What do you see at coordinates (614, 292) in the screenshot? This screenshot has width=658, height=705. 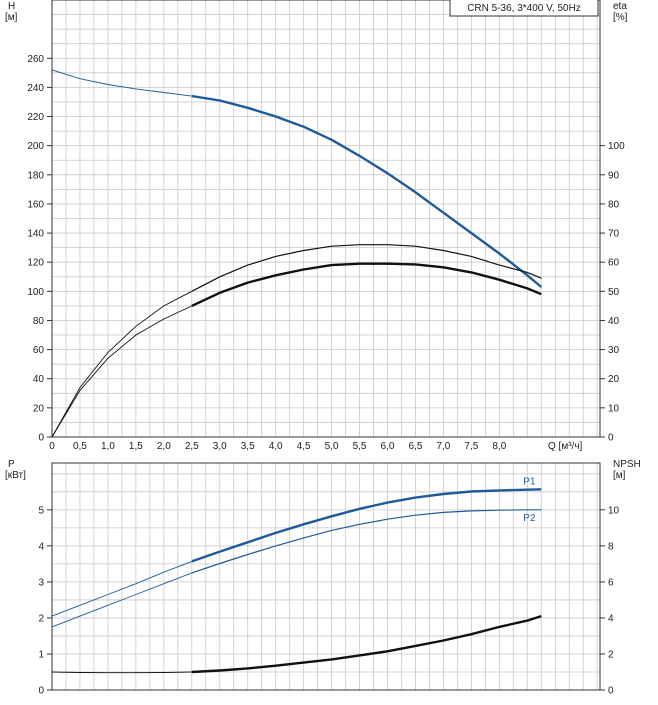 I see `right-axis-tick-label: 50` at bounding box center [614, 292].